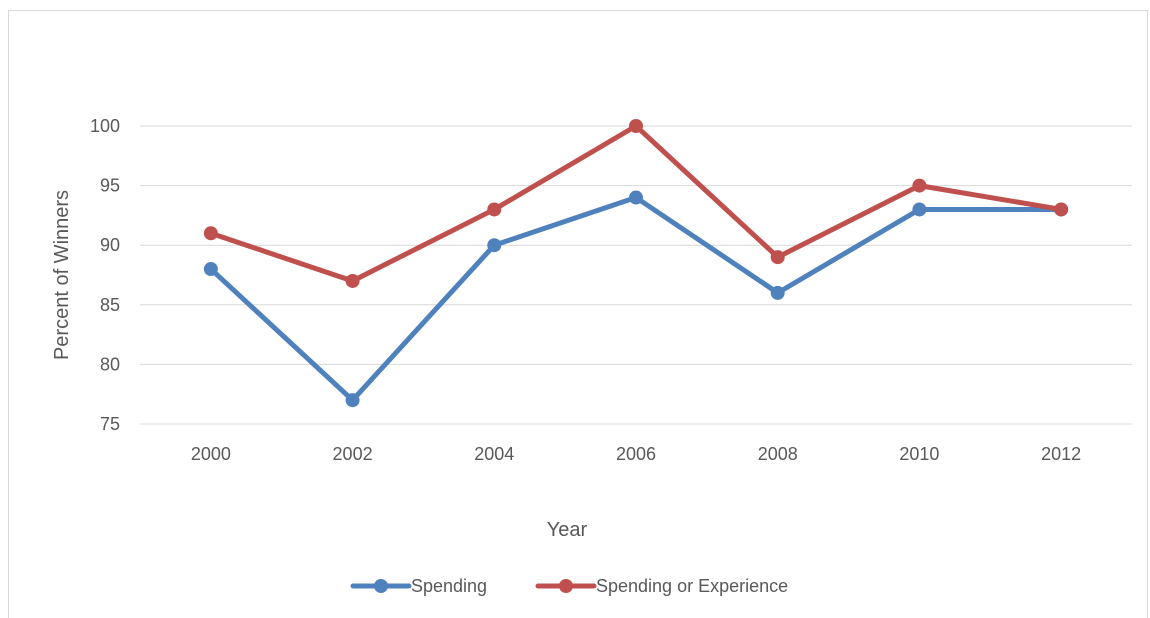 The height and width of the screenshot is (618, 1150). I want to click on y-tick-label: 80, so click(110, 364).